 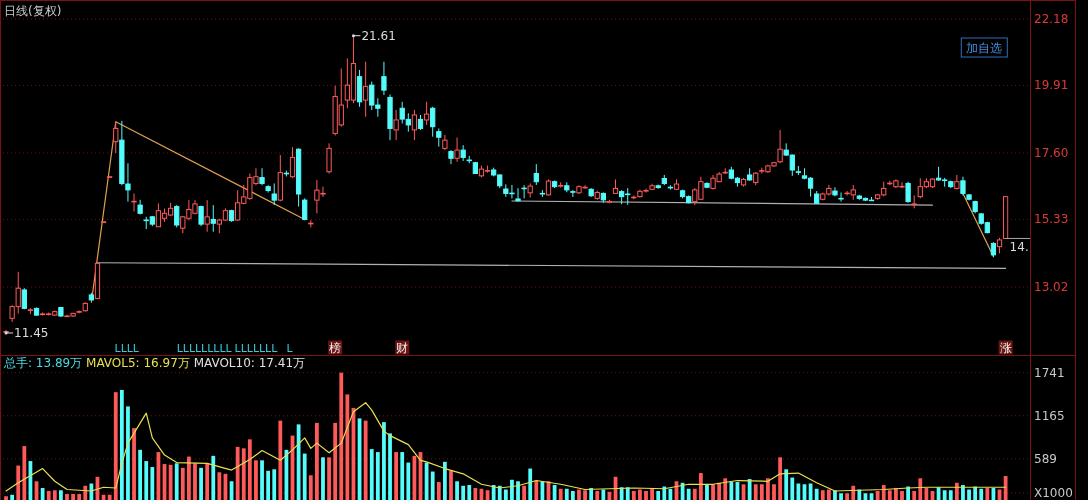 I want to click on y-tick-label: 15.33, so click(x=1051, y=219).